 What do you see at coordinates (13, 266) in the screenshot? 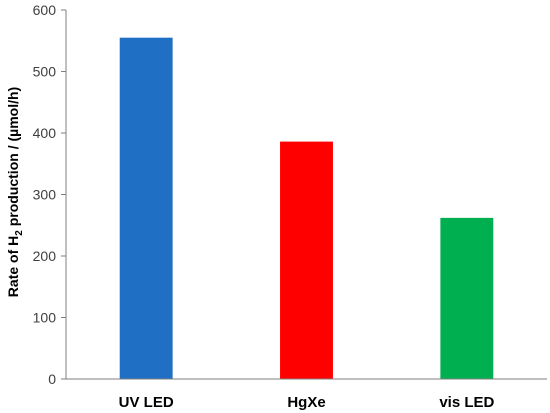
I see `y-axis-label-part-1: Rate of H` at bounding box center [13, 266].